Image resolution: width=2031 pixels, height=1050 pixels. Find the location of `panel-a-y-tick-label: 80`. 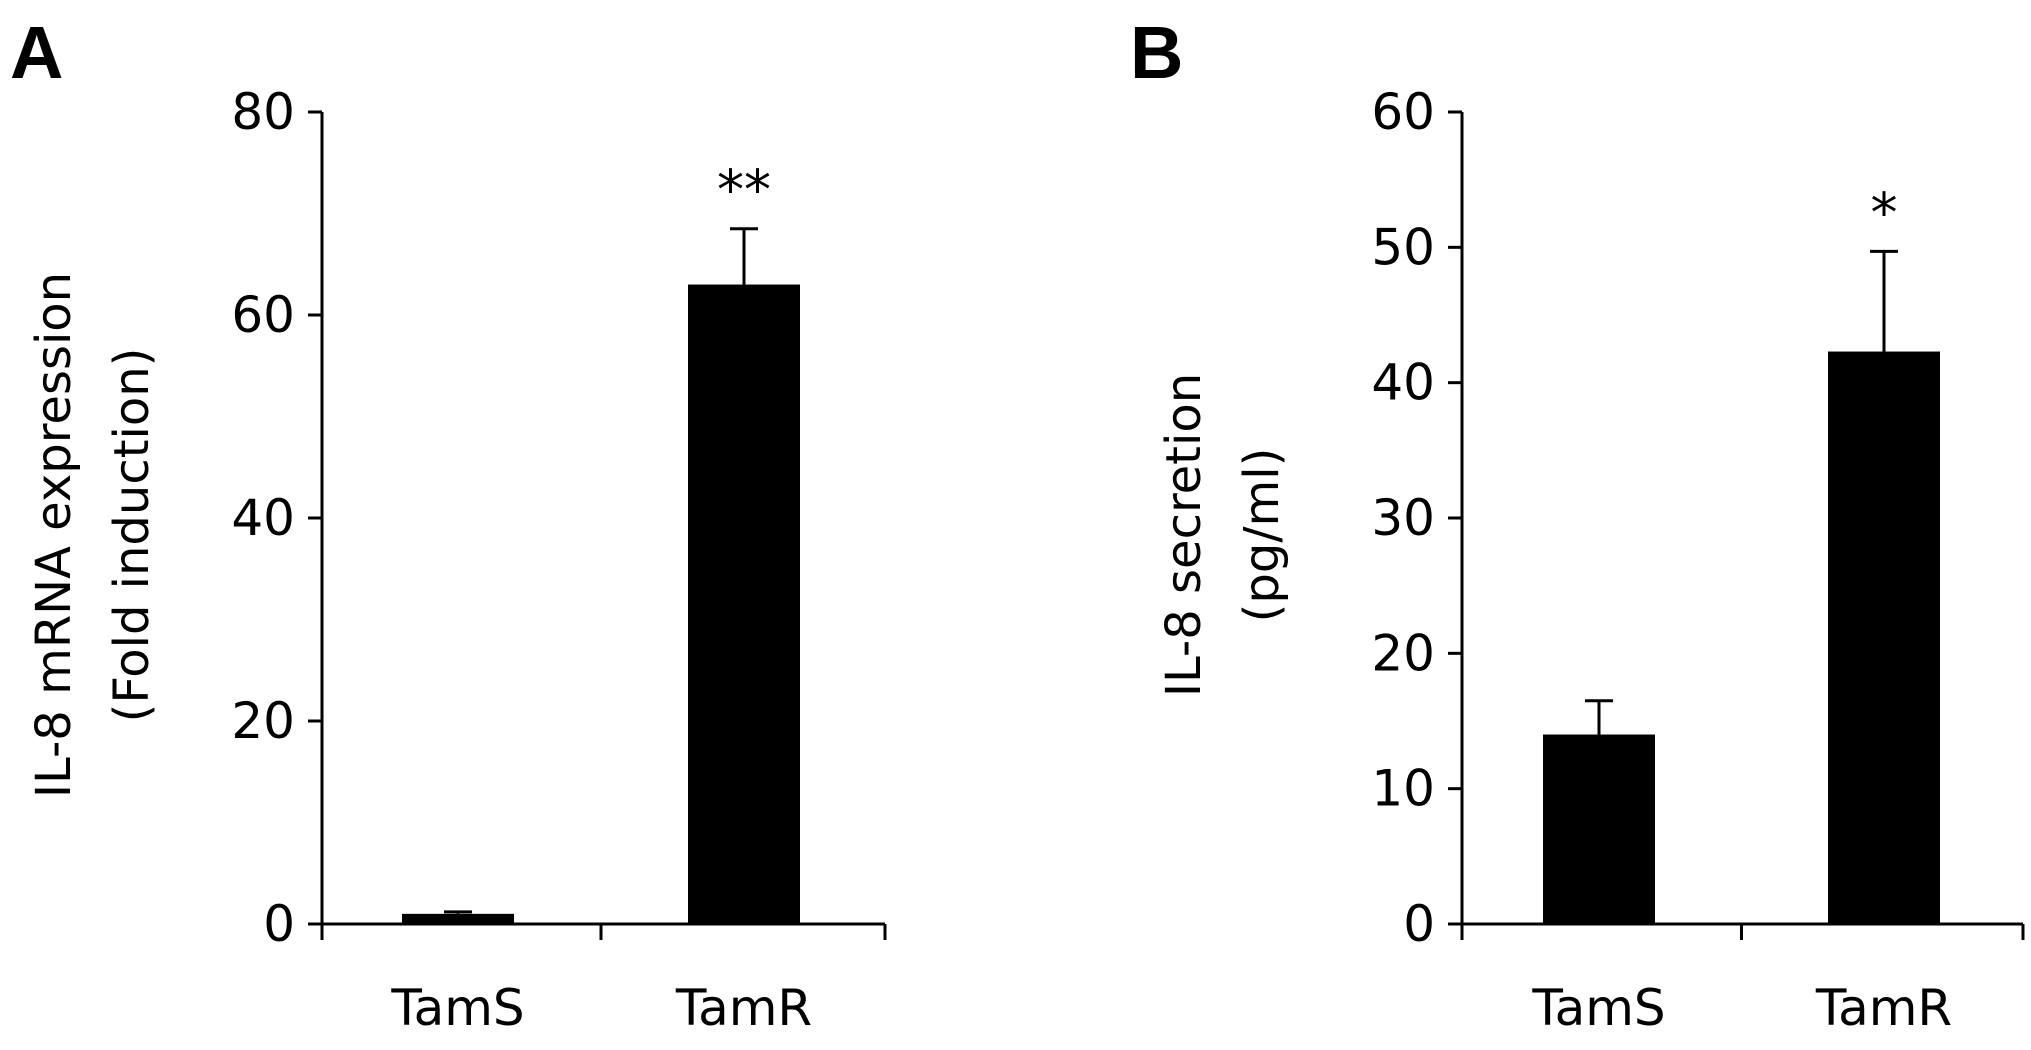

panel-a-y-tick-label: 80 is located at coordinates (263, 112).